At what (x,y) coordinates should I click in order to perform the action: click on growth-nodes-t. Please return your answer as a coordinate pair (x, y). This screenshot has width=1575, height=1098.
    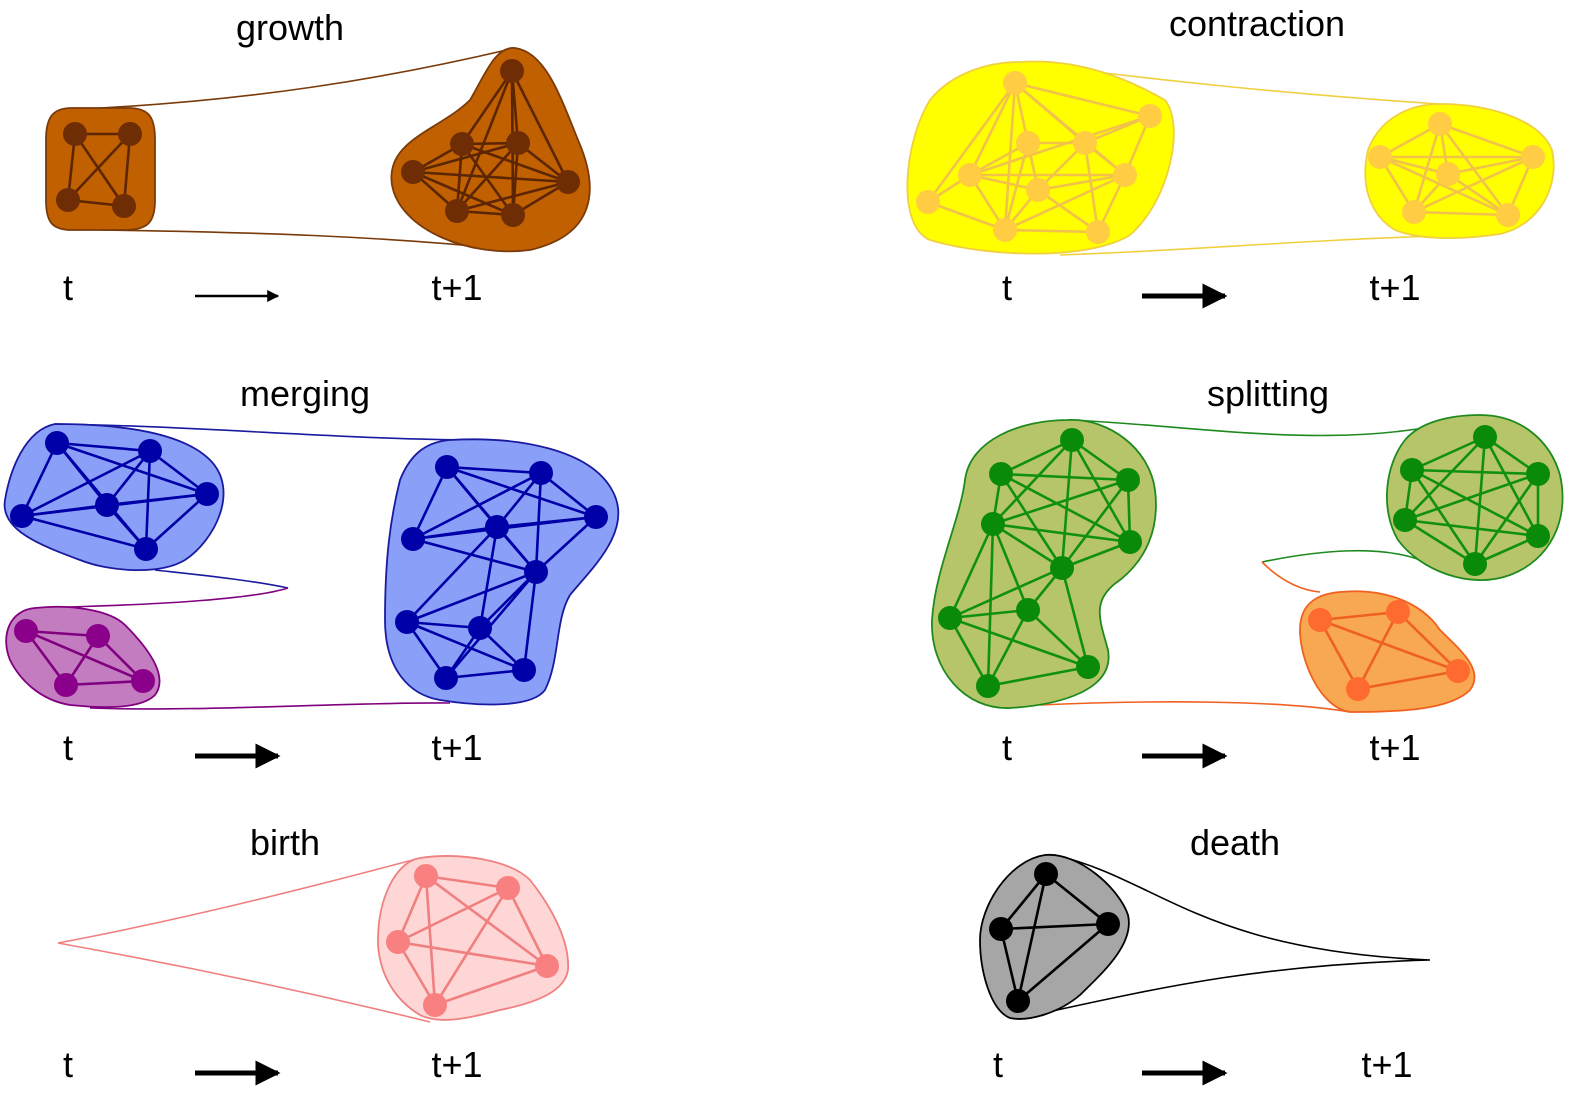
    Looking at the image, I should click on (99, 170).